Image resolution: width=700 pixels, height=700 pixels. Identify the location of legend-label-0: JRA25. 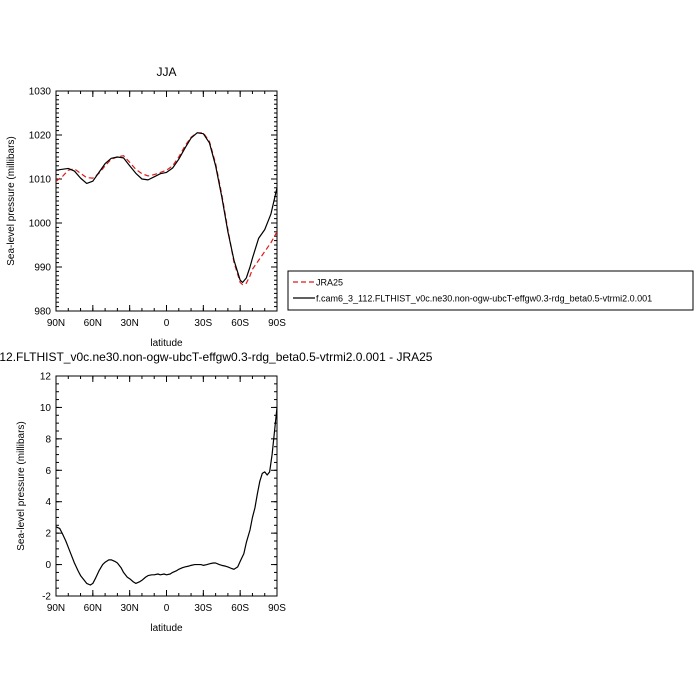
(329, 283).